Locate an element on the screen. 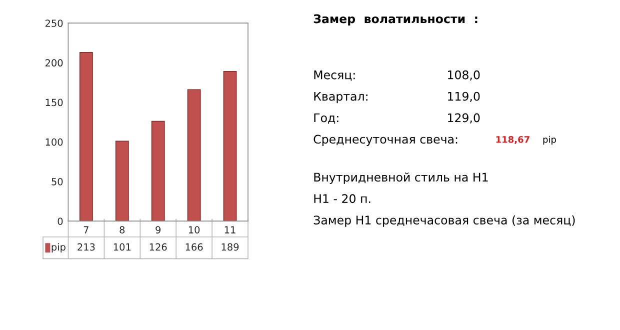  data-label: 166 is located at coordinates (194, 247).